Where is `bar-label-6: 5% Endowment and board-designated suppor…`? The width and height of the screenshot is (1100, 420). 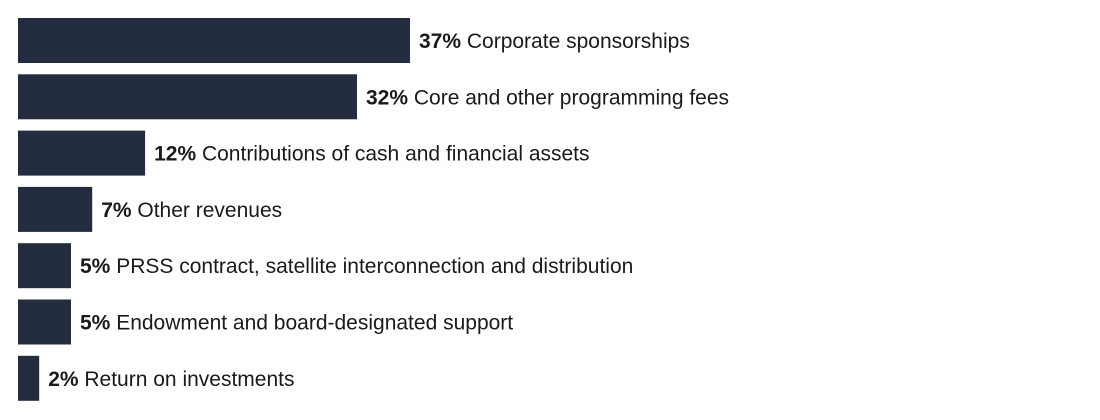 bar-label-6: 5% Endowment and board-designated suppor… is located at coordinates (296, 323).